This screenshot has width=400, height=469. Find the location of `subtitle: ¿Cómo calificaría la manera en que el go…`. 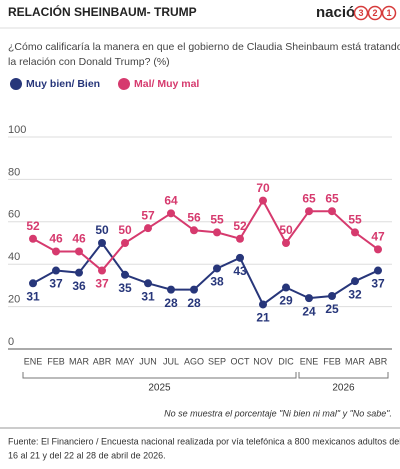

subtitle: ¿Cómo calificaría la manera en que el go… is located at coordinates (204, 47).